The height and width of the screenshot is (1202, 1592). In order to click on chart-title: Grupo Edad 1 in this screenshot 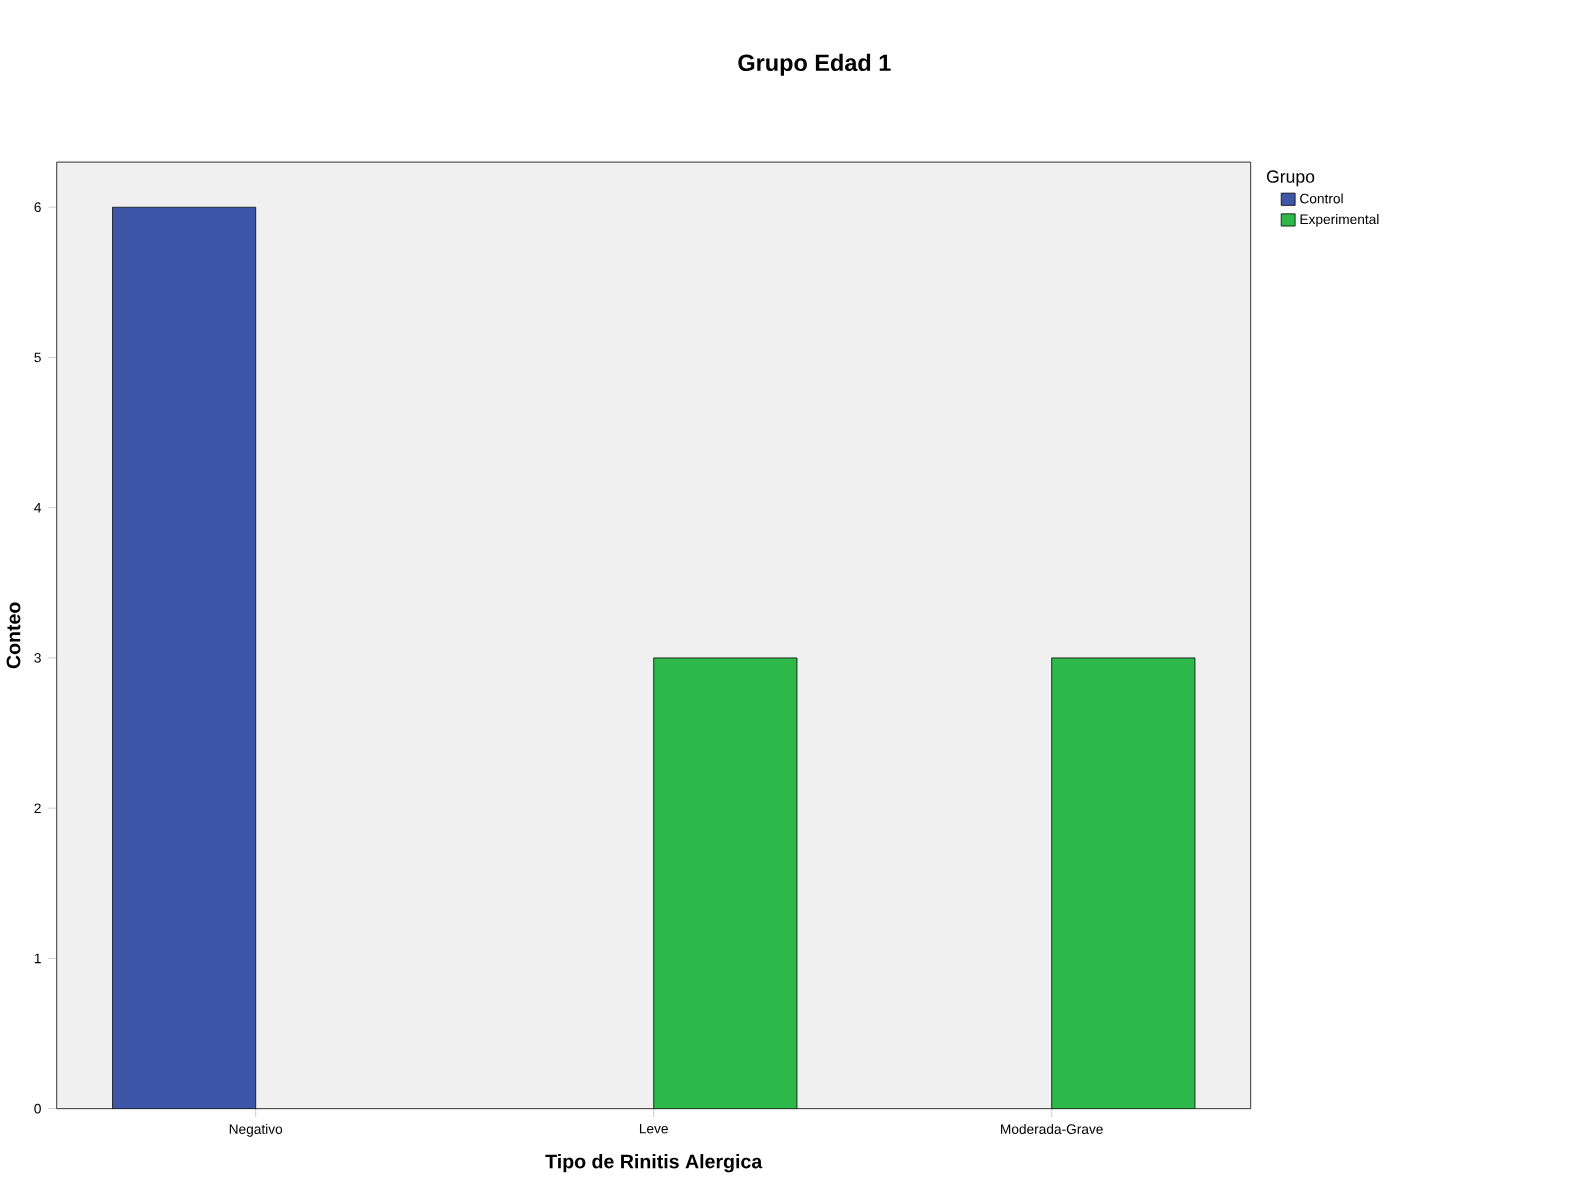, I will do `click(814, 64)`.